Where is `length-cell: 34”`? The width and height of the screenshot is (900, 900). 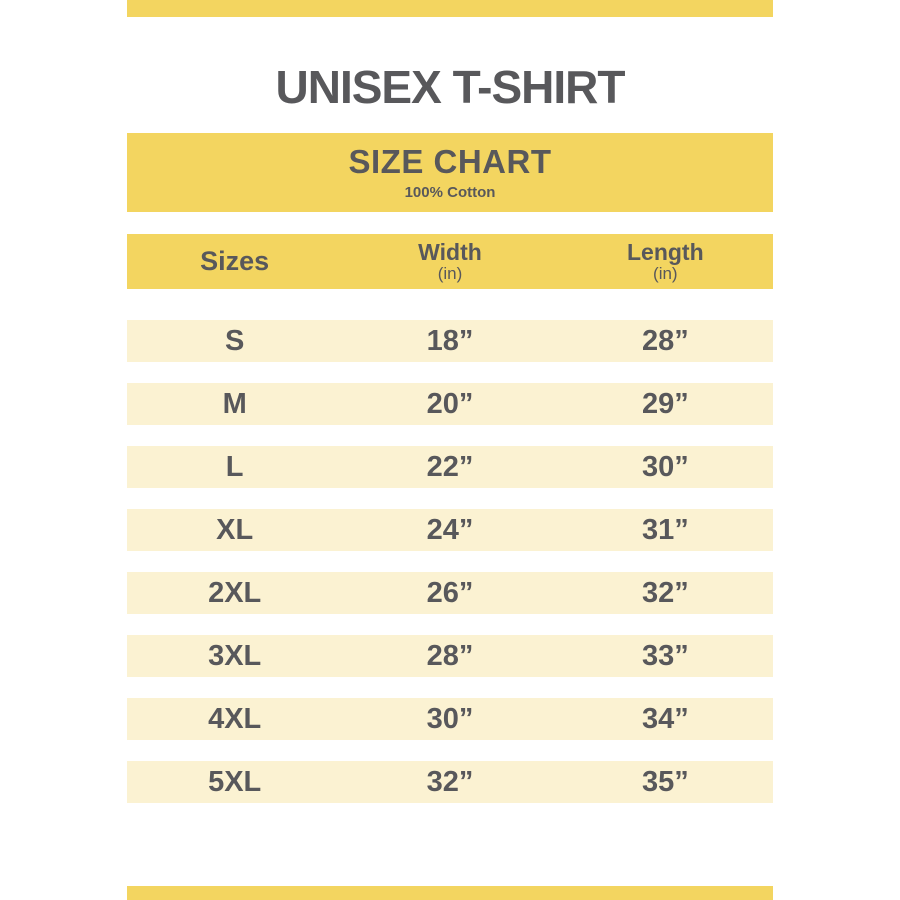 length-cell: 34” is located at coordinates (665, 718).